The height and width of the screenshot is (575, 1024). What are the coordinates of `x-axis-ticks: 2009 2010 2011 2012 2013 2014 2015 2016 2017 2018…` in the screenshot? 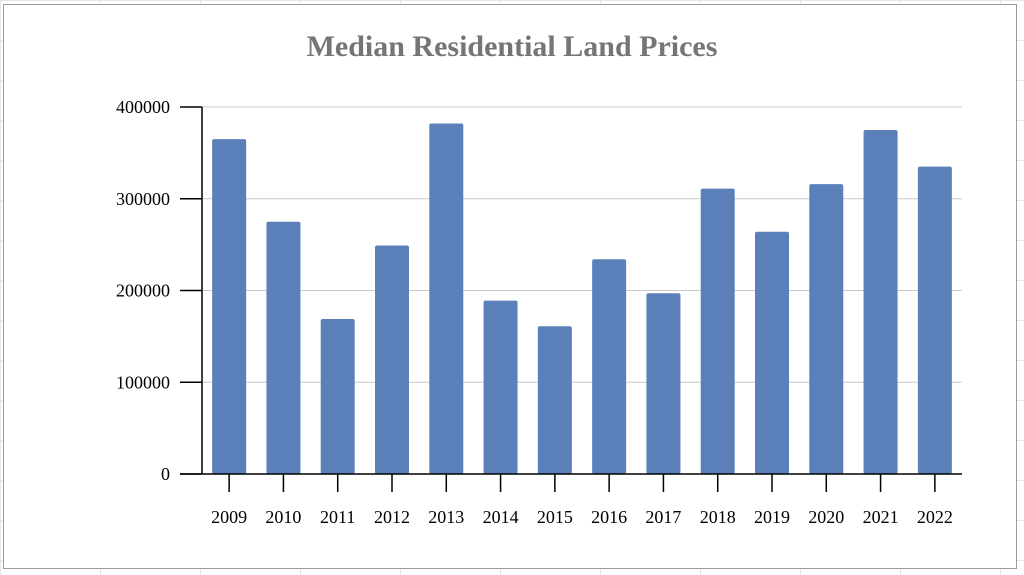 It's located at (582, 500).